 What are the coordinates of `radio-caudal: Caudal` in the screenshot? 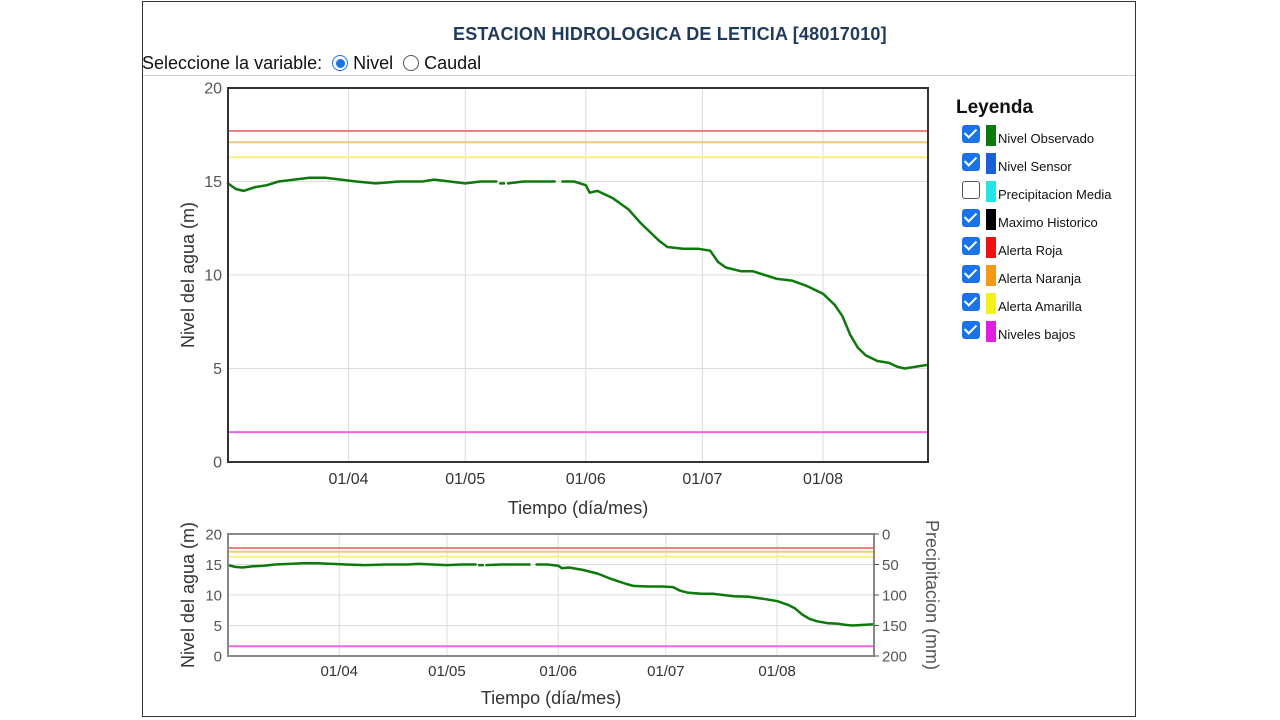 It's located at (442, 63).